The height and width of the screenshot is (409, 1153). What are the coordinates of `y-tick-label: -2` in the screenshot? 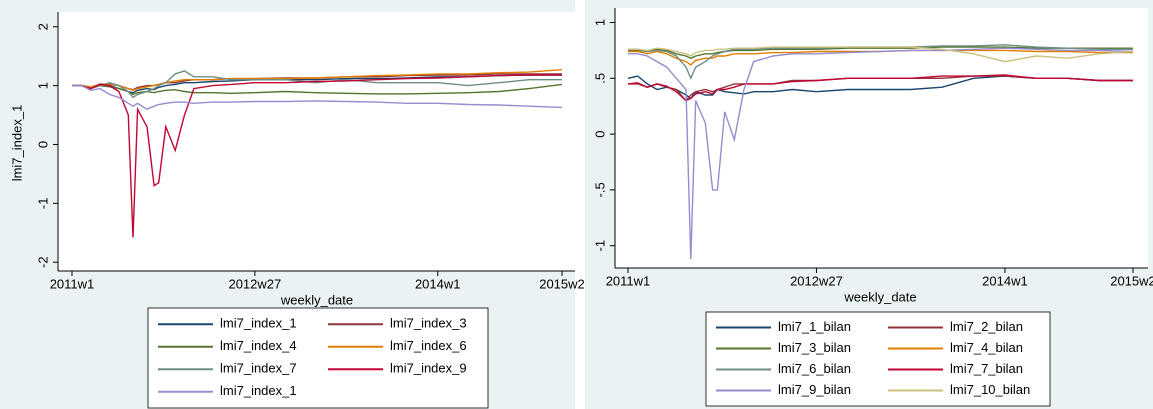 It's located at (42, 262).